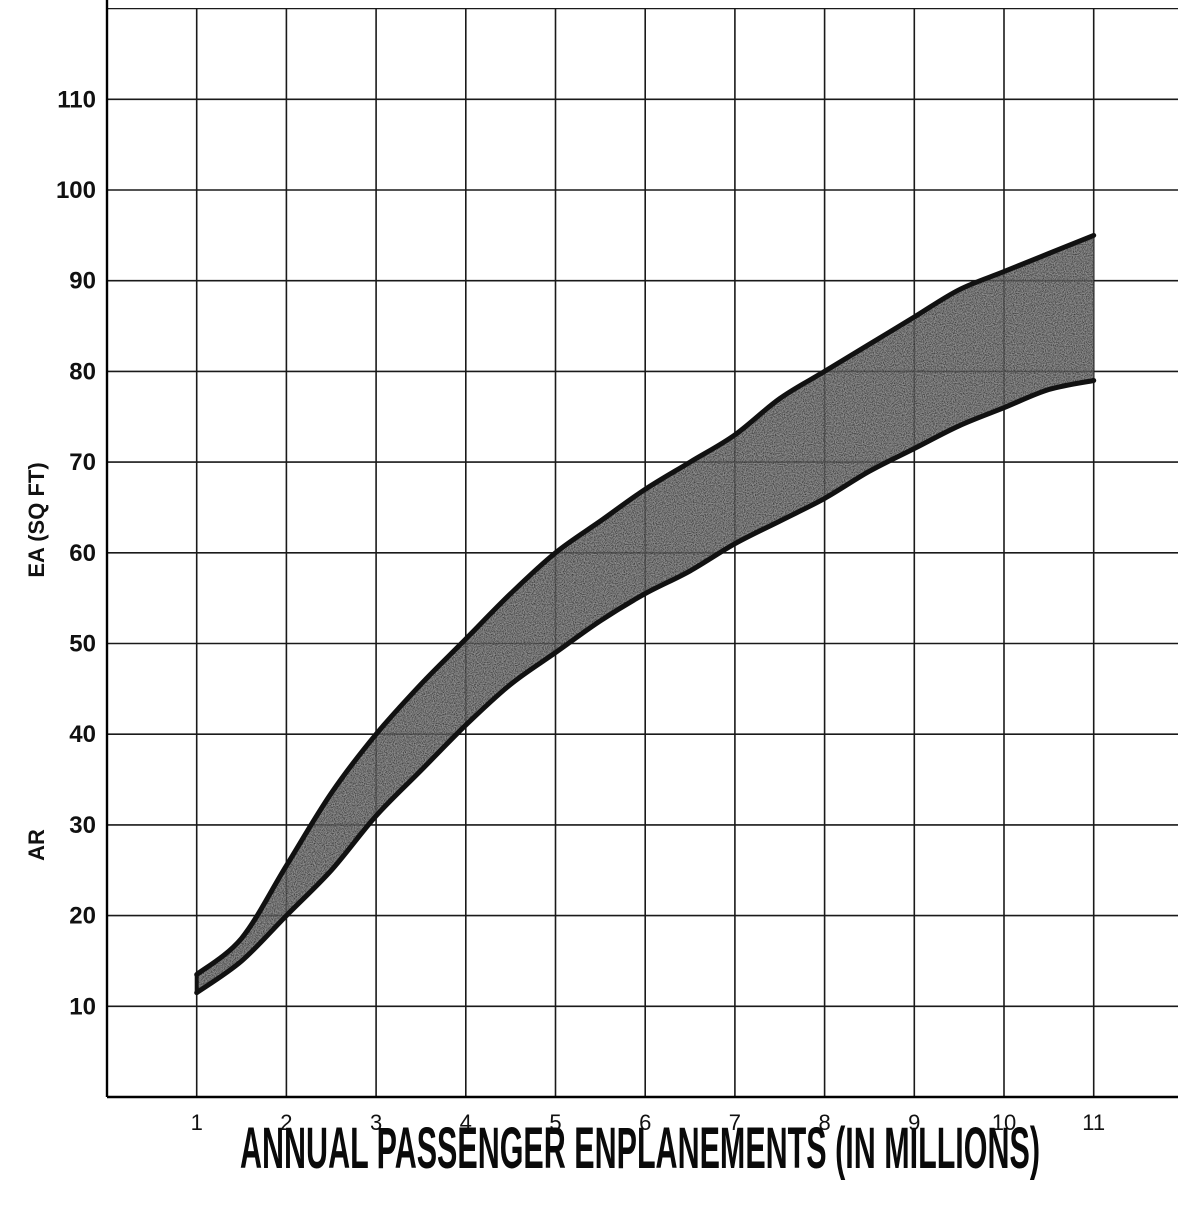 This screenshot has width=1178, height=1205. Describe the element at coordinates (82, 553) in the screenshot. I see `y-tick-label: 60` at that location.